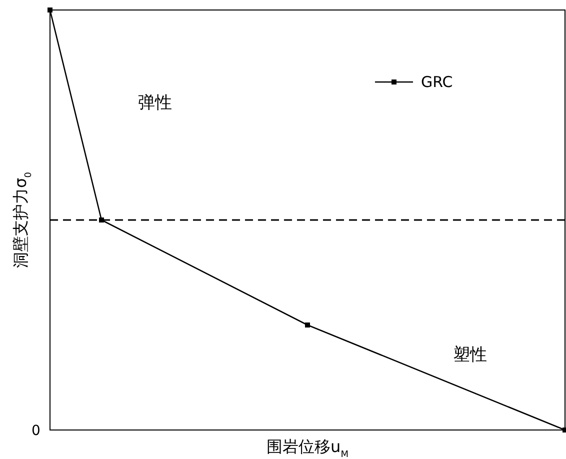 This screenshot has width=566, height=459. Describe the element at coordinates (470, 355) in the screenshot. I see `annotation: 塑性` at that location.